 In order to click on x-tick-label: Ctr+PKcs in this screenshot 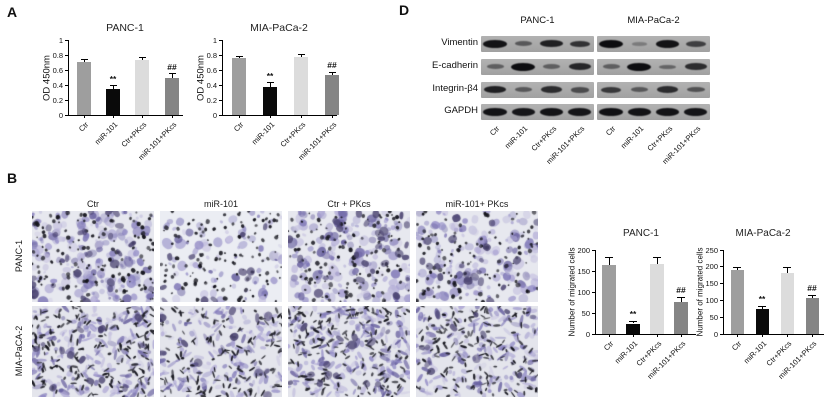, I will do `click(134, 134)`.